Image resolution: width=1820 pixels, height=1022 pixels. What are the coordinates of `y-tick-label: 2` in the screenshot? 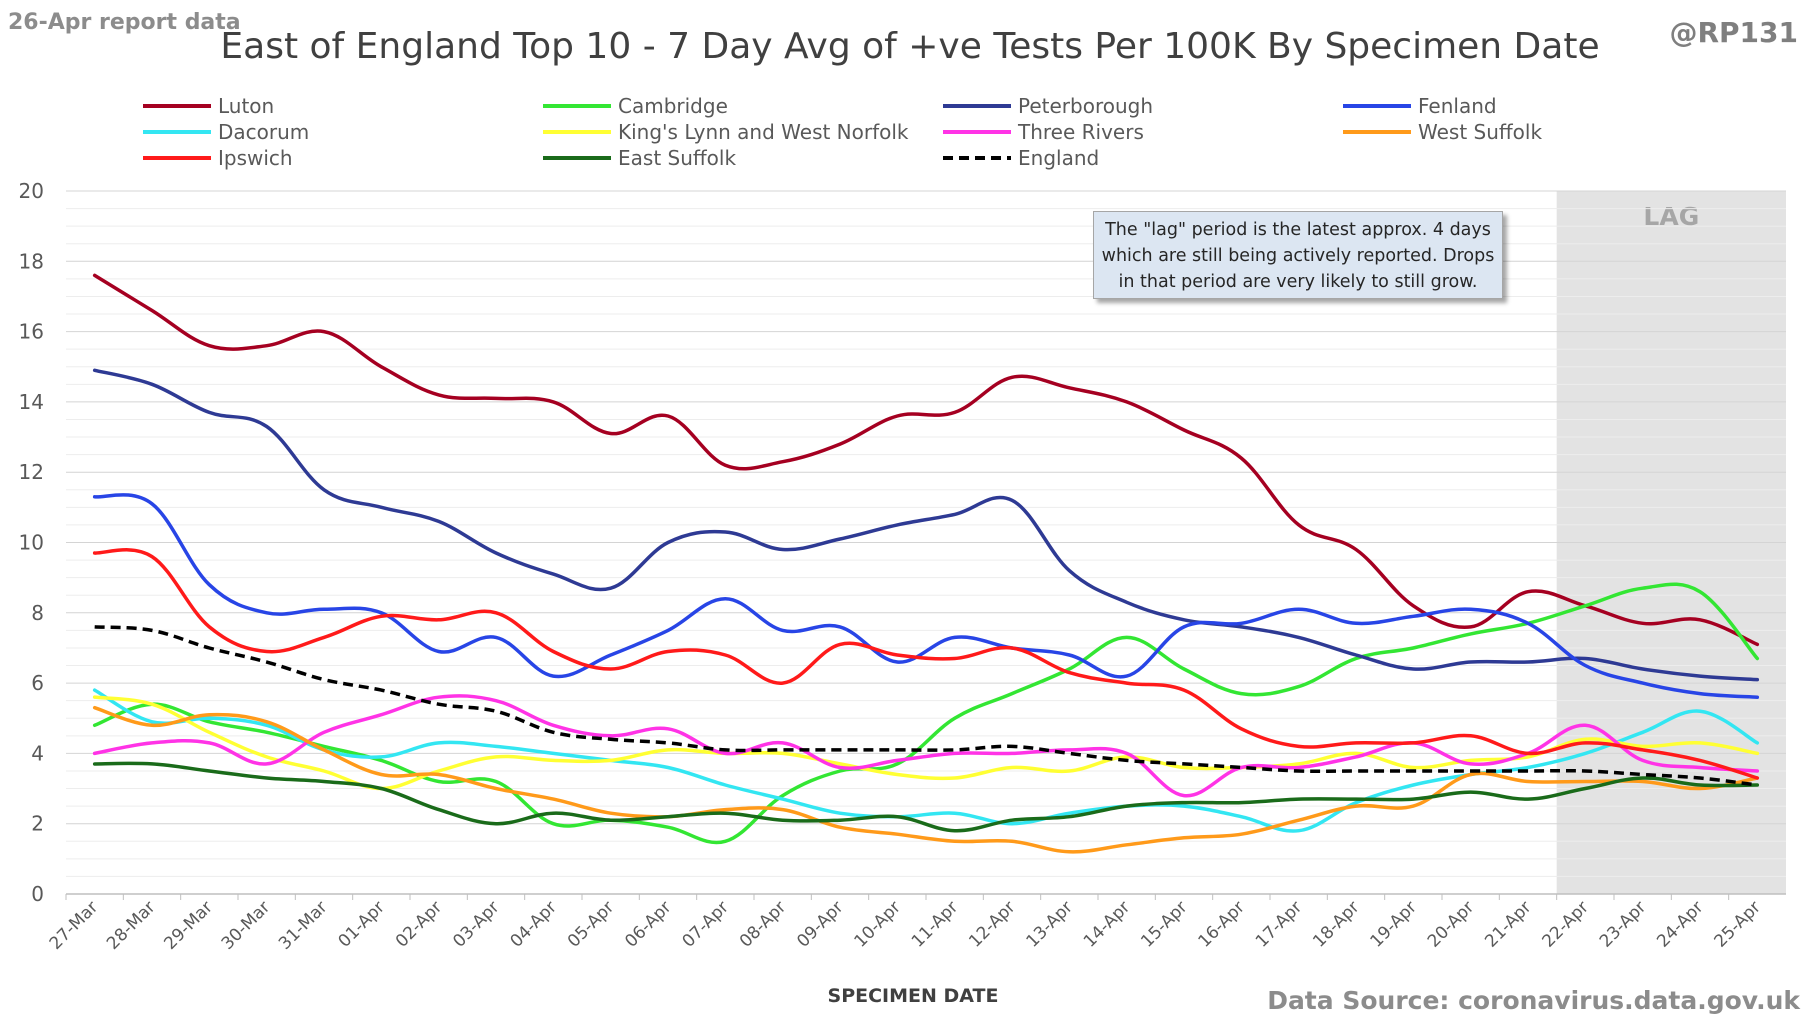 It's located at (37, 824).